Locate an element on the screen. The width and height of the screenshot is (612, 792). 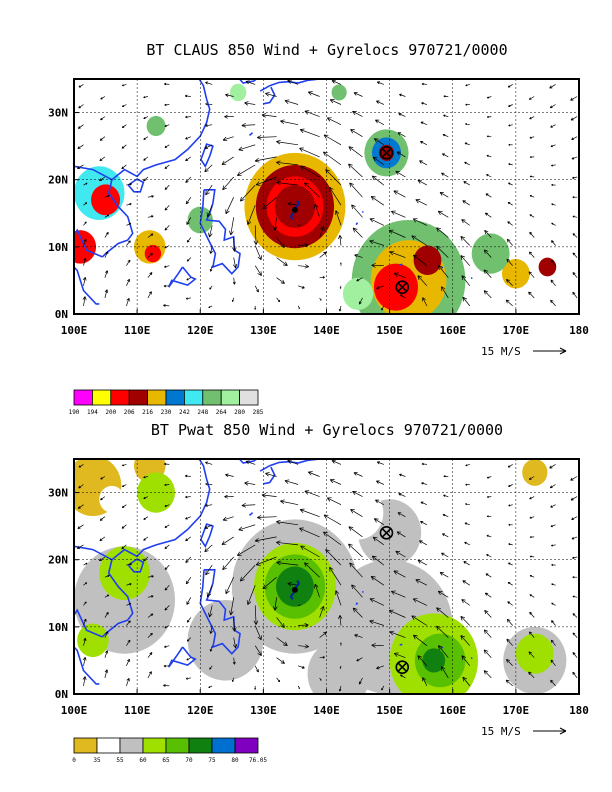
claus-x-tick-label-6: 160E is located at coordinates (453, 330).